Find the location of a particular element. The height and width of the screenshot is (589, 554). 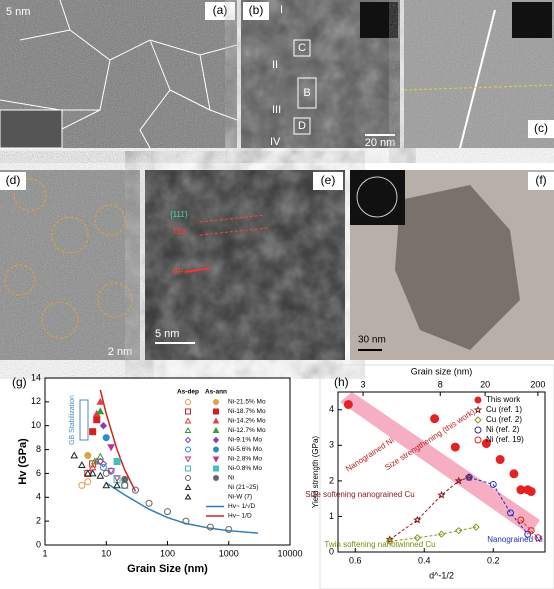

legend-label: Ni-0.8% Mo is located at coordinates (245, 468).